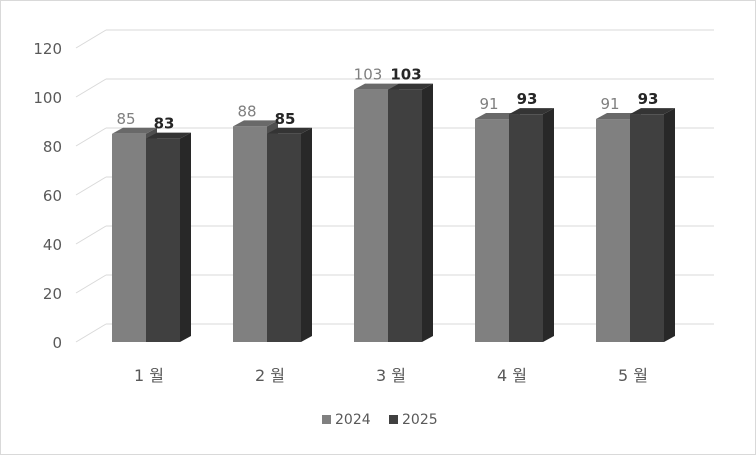 This screenshot has width=756, height=455. I want to click on y-tick-label: 20, so click(52, 294).